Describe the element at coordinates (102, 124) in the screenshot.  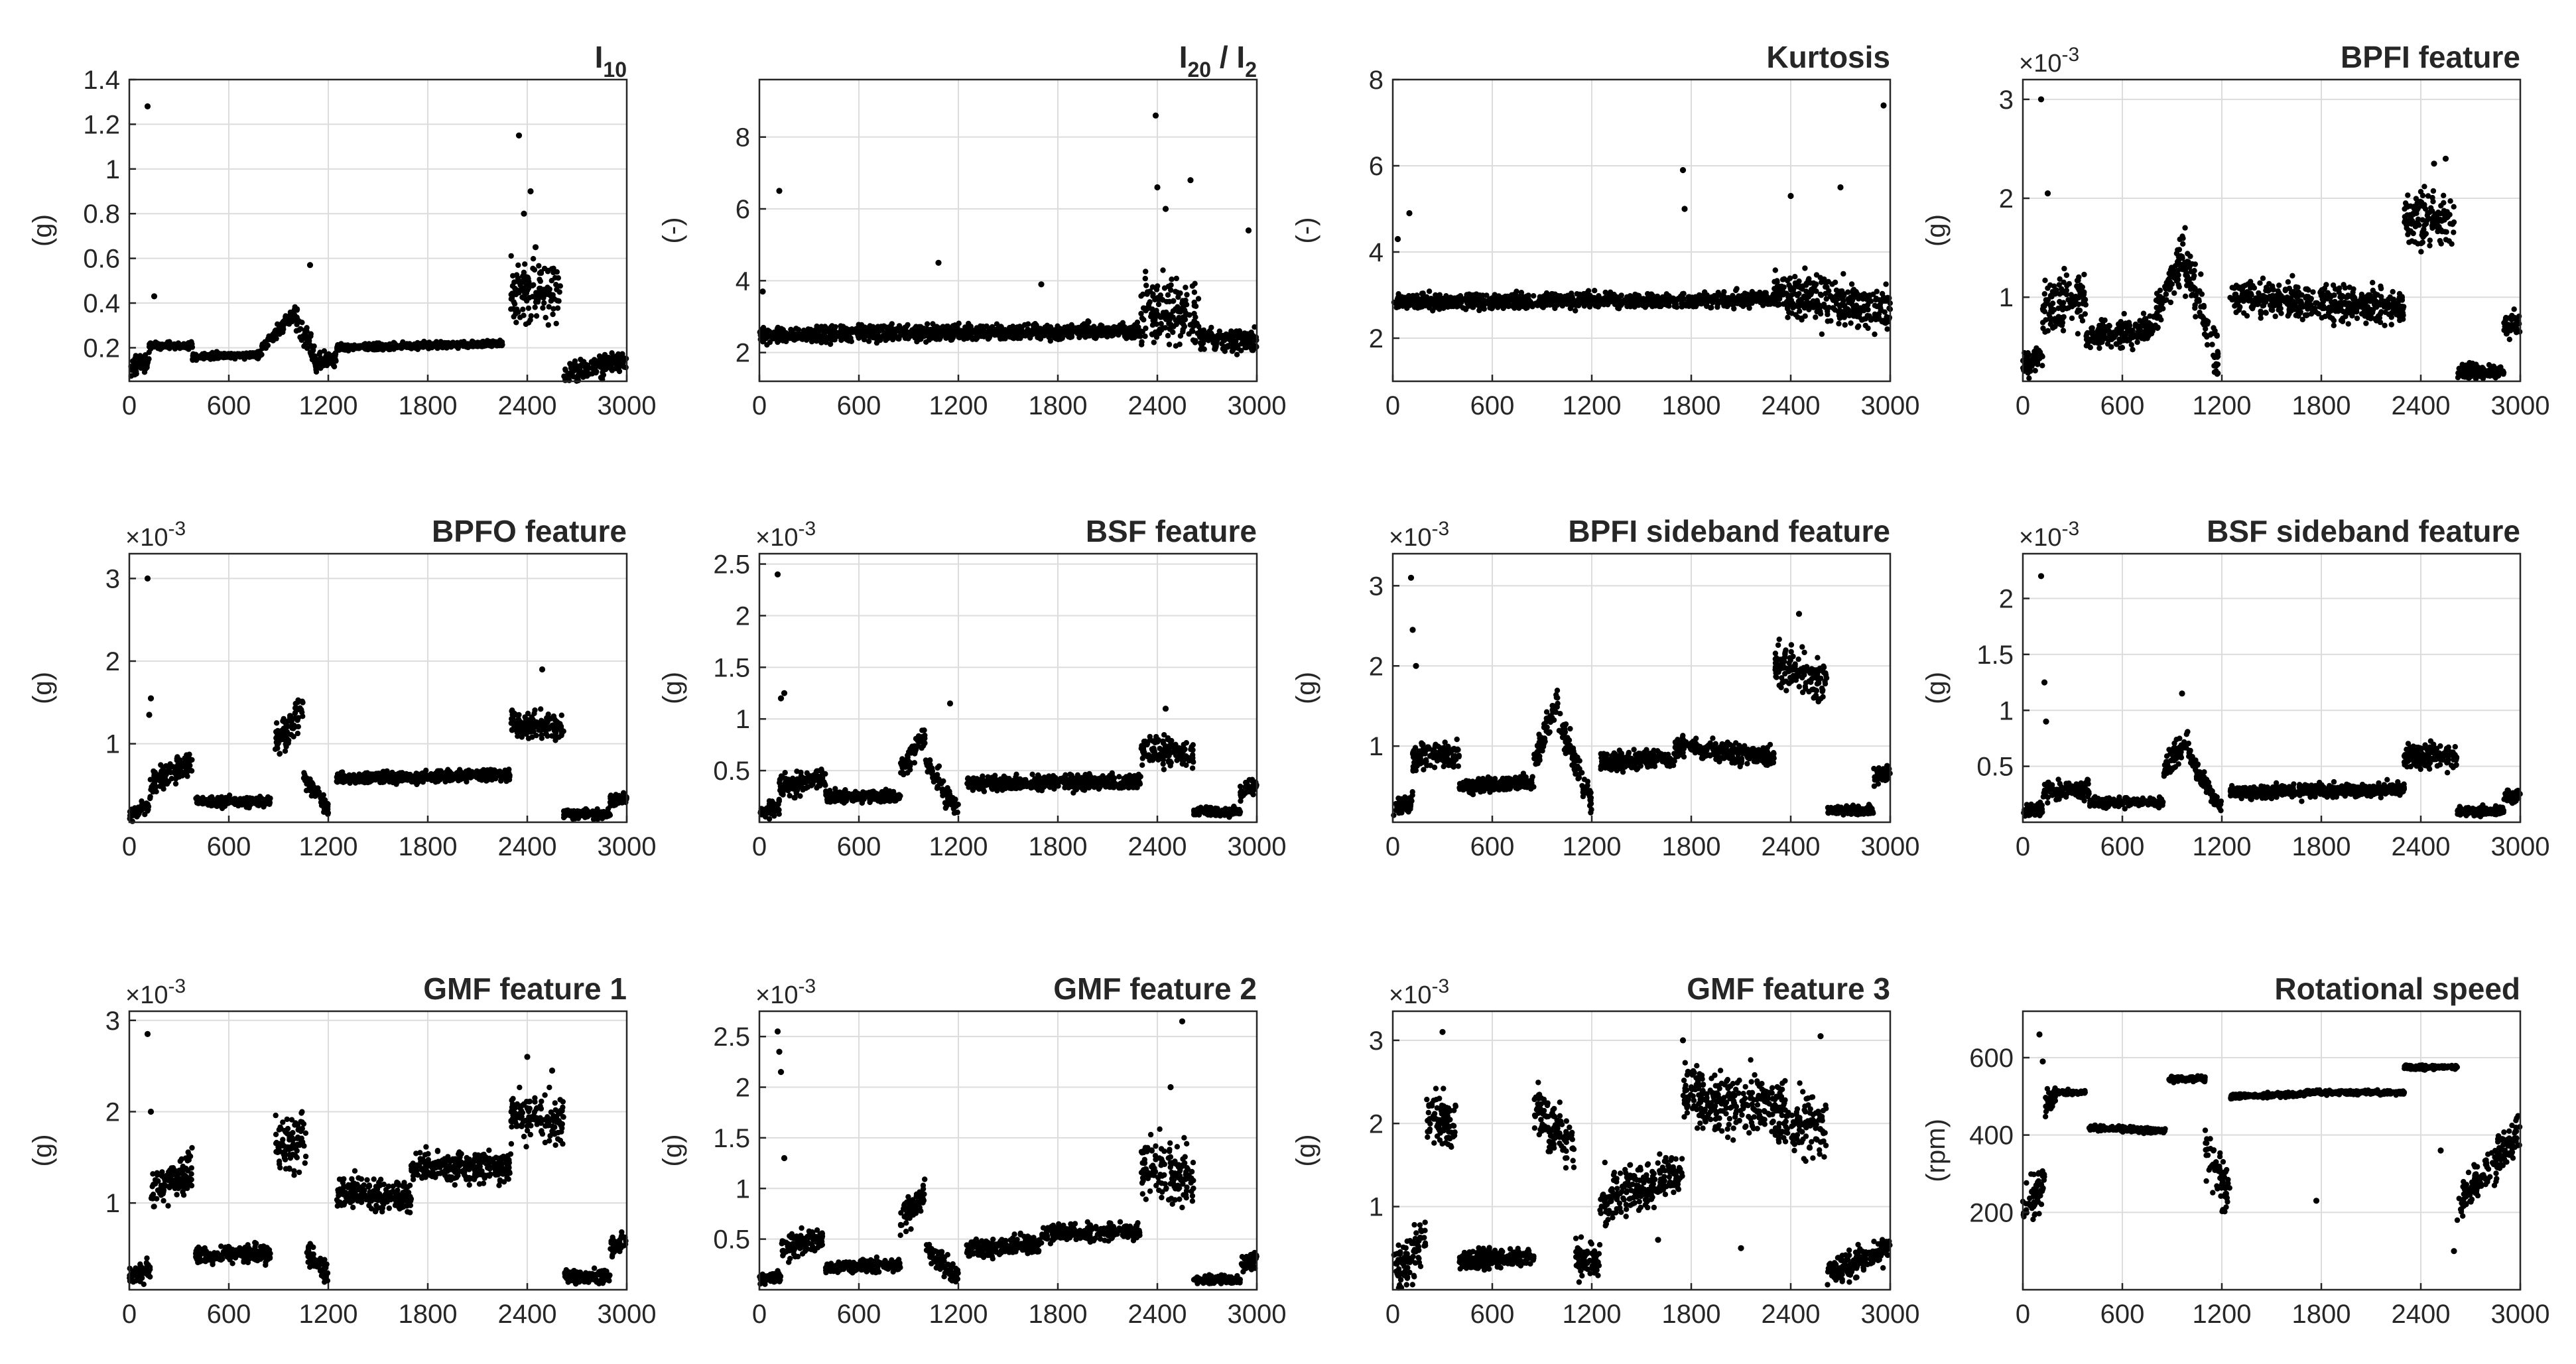
I see `y-tick-label: 1.2` at that location.